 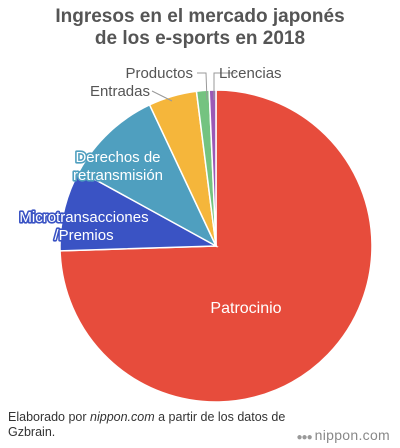 I want to click on slice-label-line: Licencias, so click(x=250, y=73).